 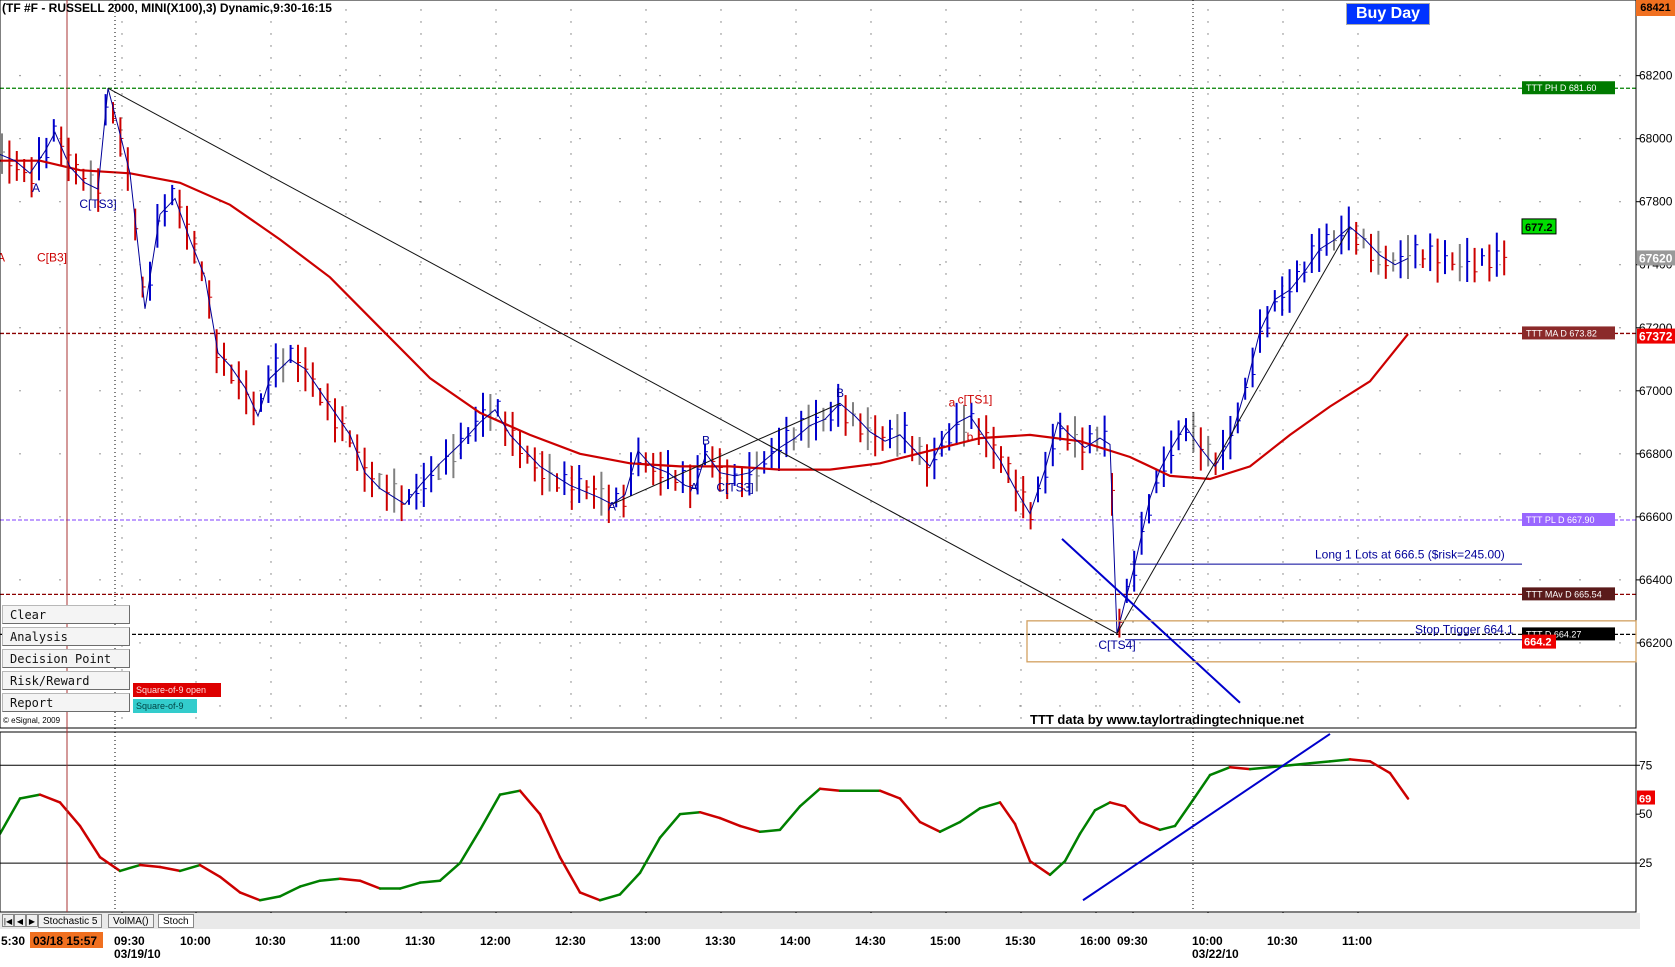 What do you see at coordinates (65, 941) in the screenshot?
I see `cursor-time-label: 03/18 15:57` at bounding box center [65, 941].